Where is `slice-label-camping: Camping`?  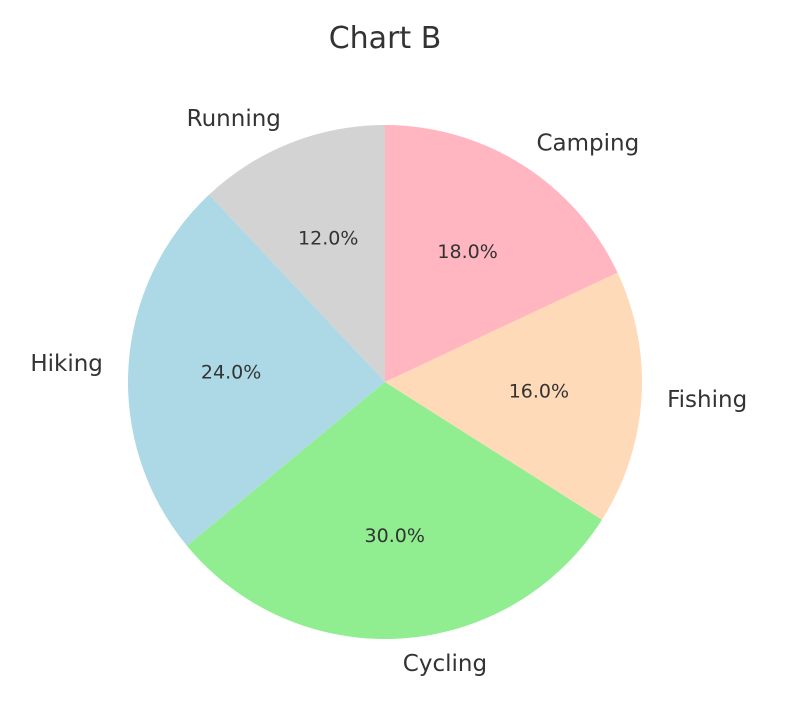 slice-label-camping: Camping is located at coordinates (588, 143).